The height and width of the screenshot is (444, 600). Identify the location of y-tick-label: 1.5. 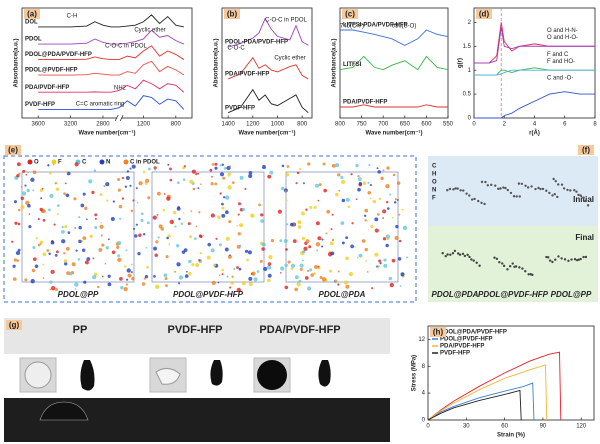
(467, 47).